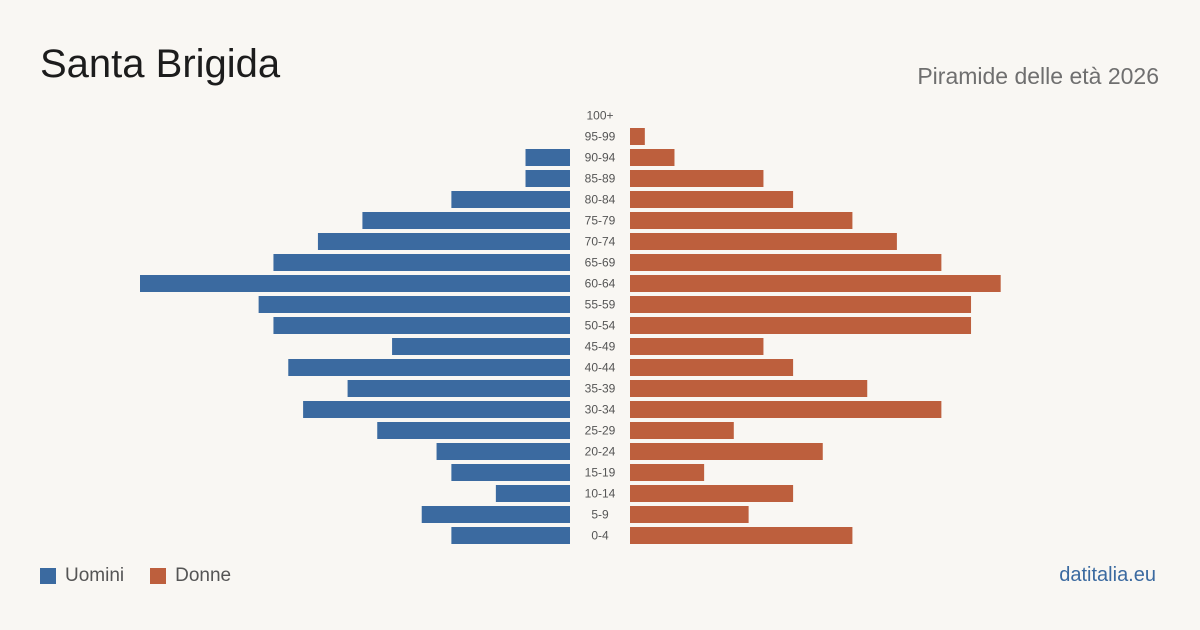  What do you see at coordinates (600, 284) in the screenshot?
I see `age-label-60-64: 60-64` at bounding box center [600, 284].